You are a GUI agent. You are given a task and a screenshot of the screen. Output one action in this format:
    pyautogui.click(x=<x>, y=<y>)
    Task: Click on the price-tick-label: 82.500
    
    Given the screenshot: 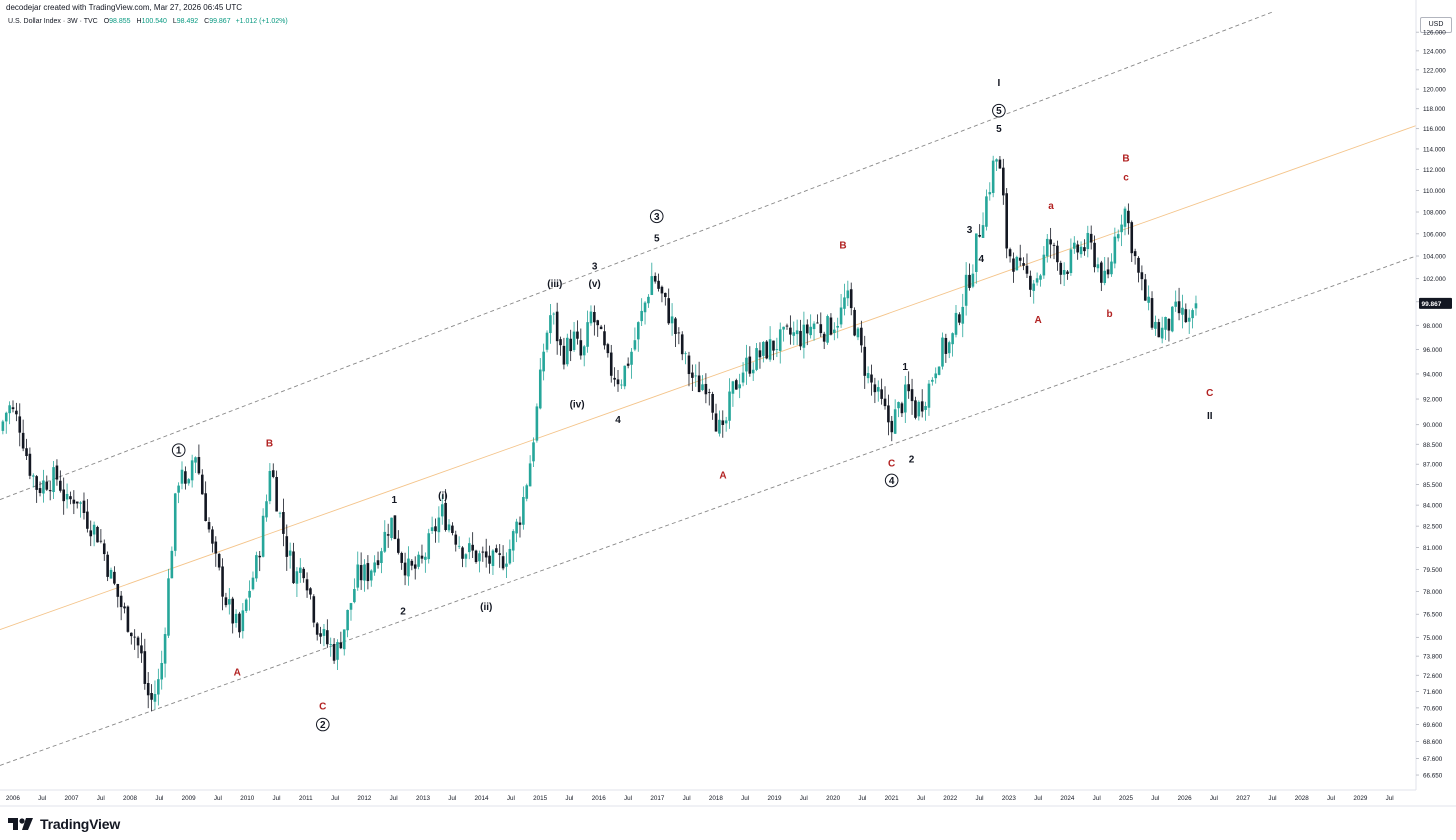 What is the action you would take?
    pyautogui.click(x=1433, y=527)
    